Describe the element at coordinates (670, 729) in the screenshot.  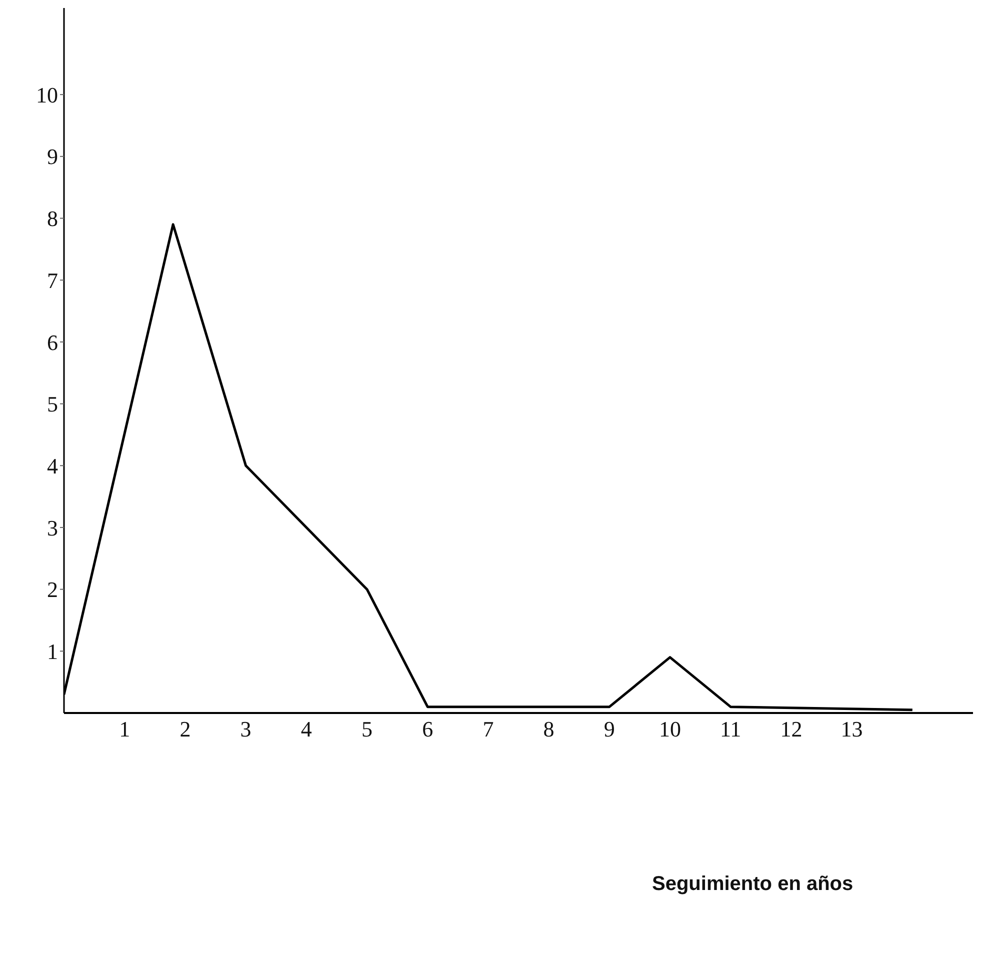
I see `x-tick-label: 10` at that location.